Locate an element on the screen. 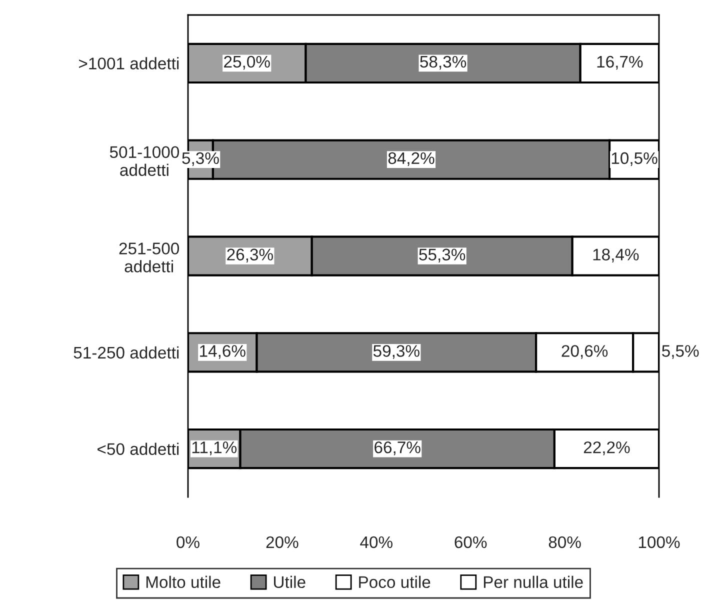 This screenshot has height=603, width=707. legend-label: Molto utile is located at coordinates (183, 582).